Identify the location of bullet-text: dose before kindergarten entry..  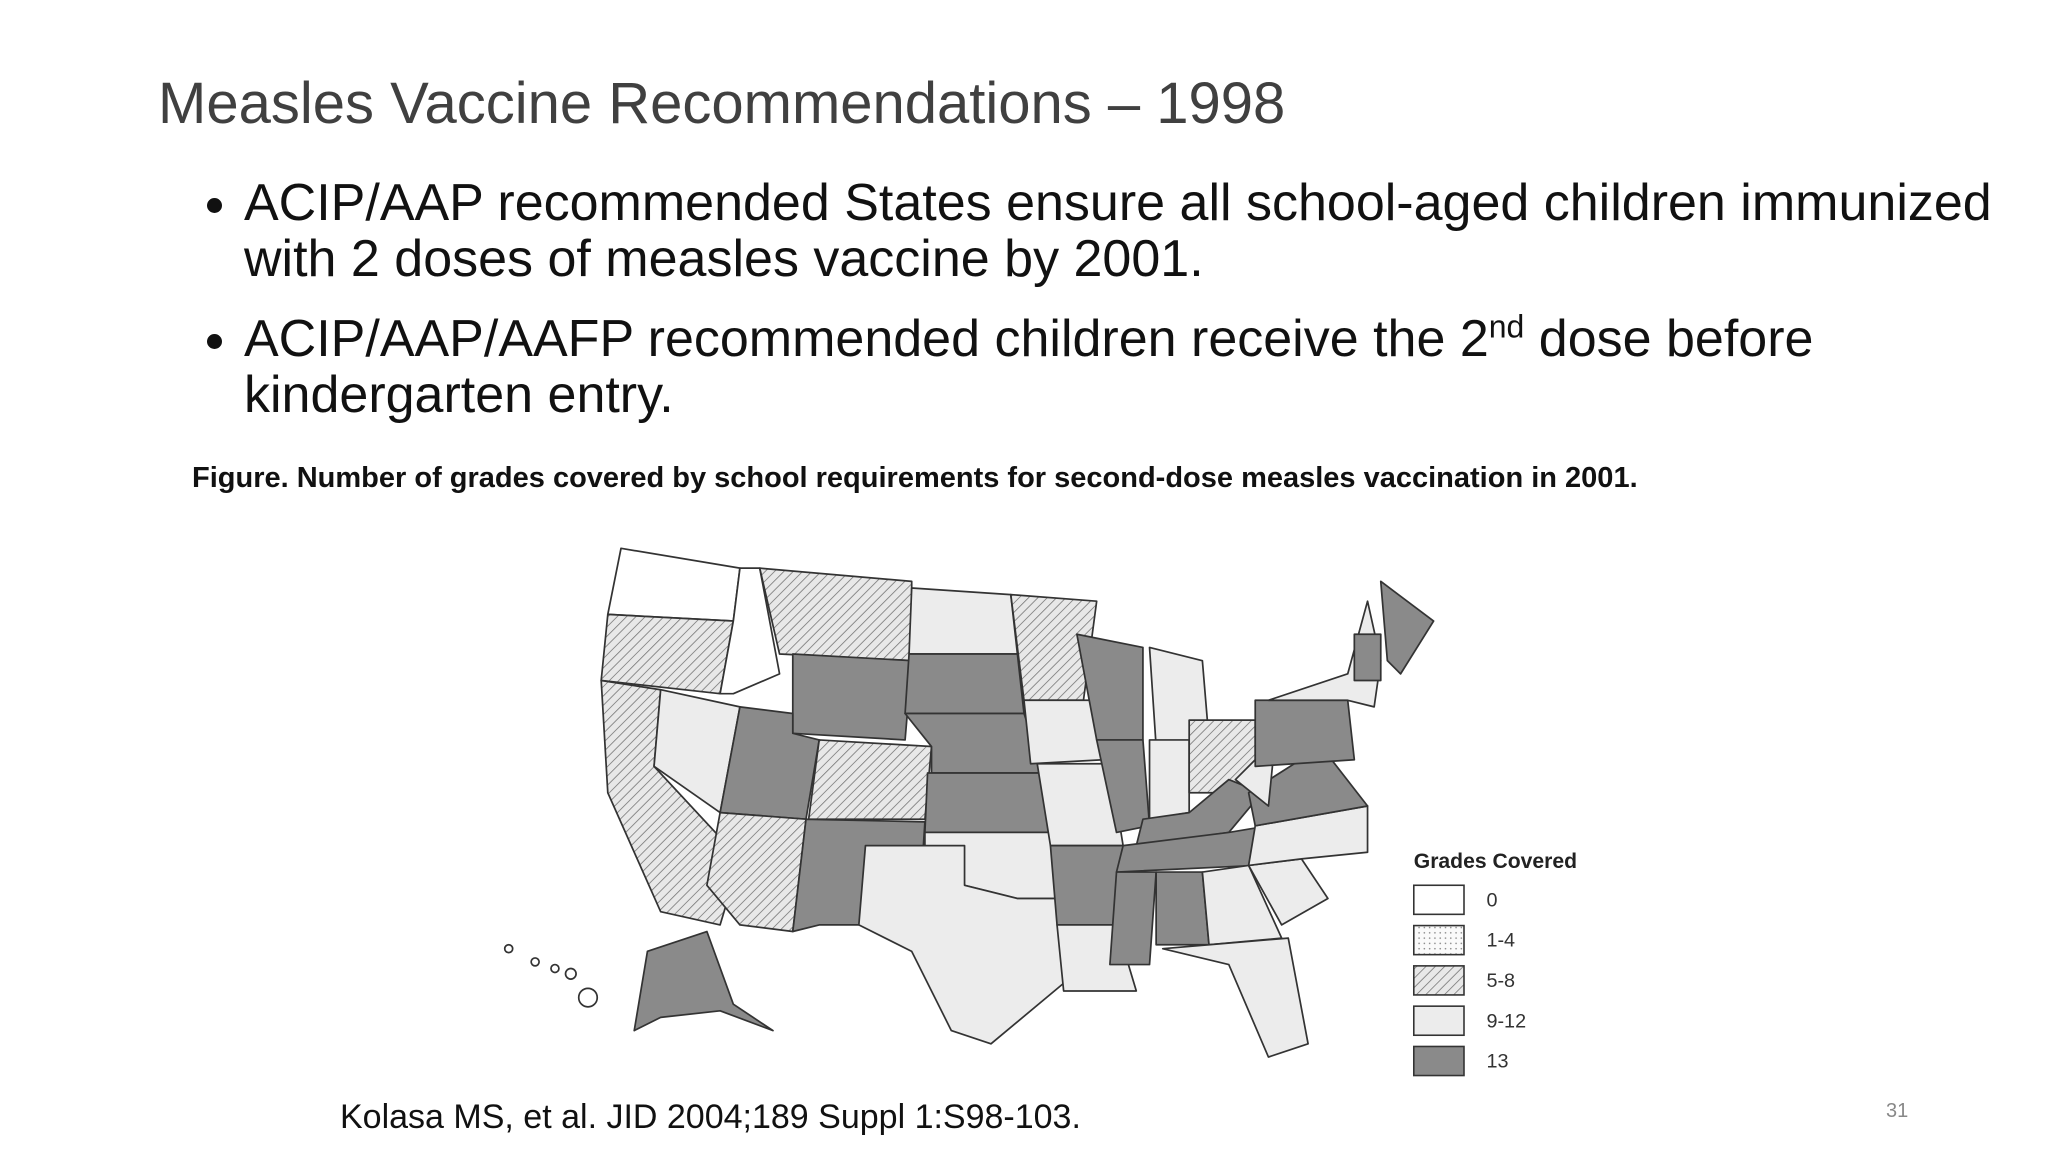
(1029, 367).